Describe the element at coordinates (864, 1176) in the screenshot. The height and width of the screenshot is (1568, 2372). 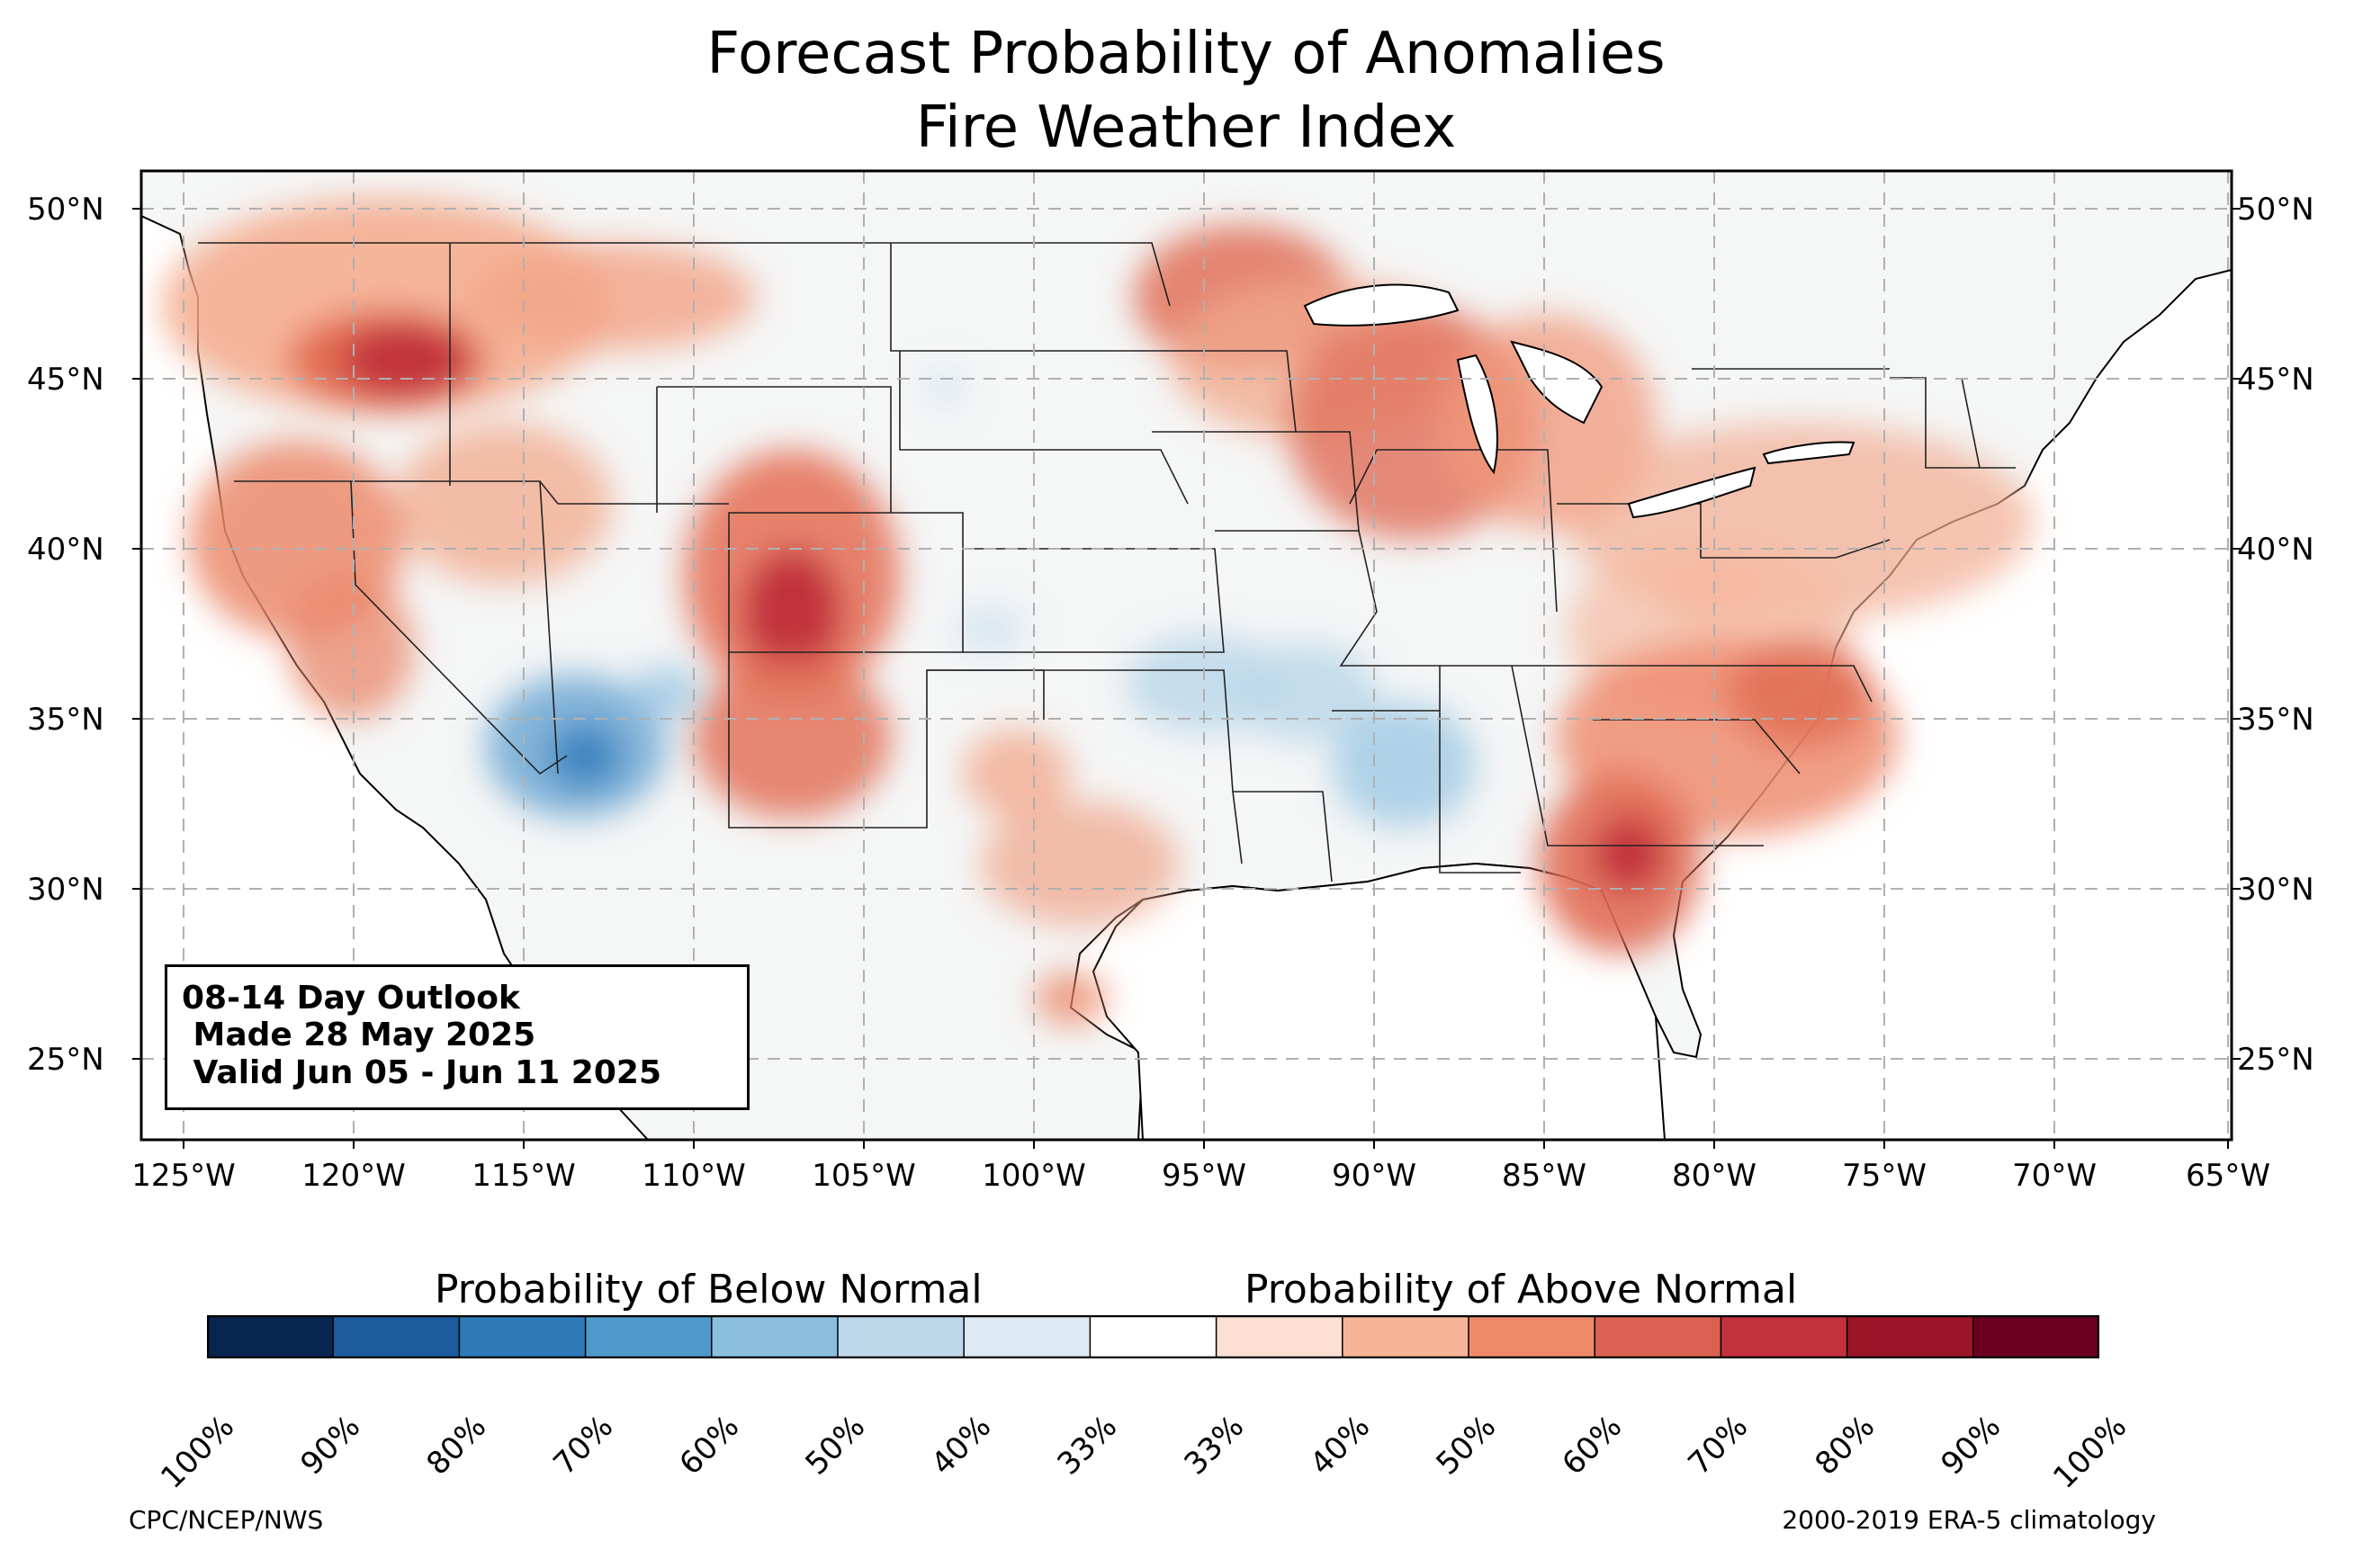
I see `lon-label: 105°W` at that location.